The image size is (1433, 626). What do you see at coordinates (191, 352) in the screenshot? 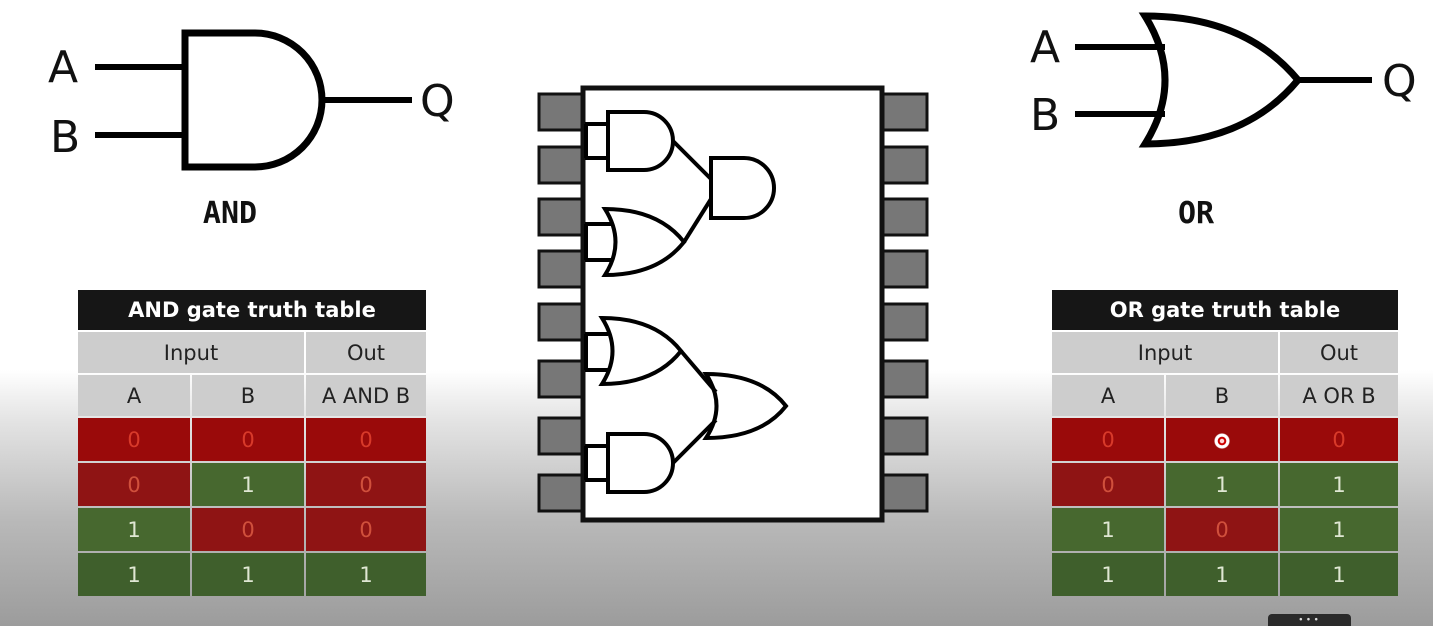
I see `and-table-input-header: Input` at bounding box center [191, 352].